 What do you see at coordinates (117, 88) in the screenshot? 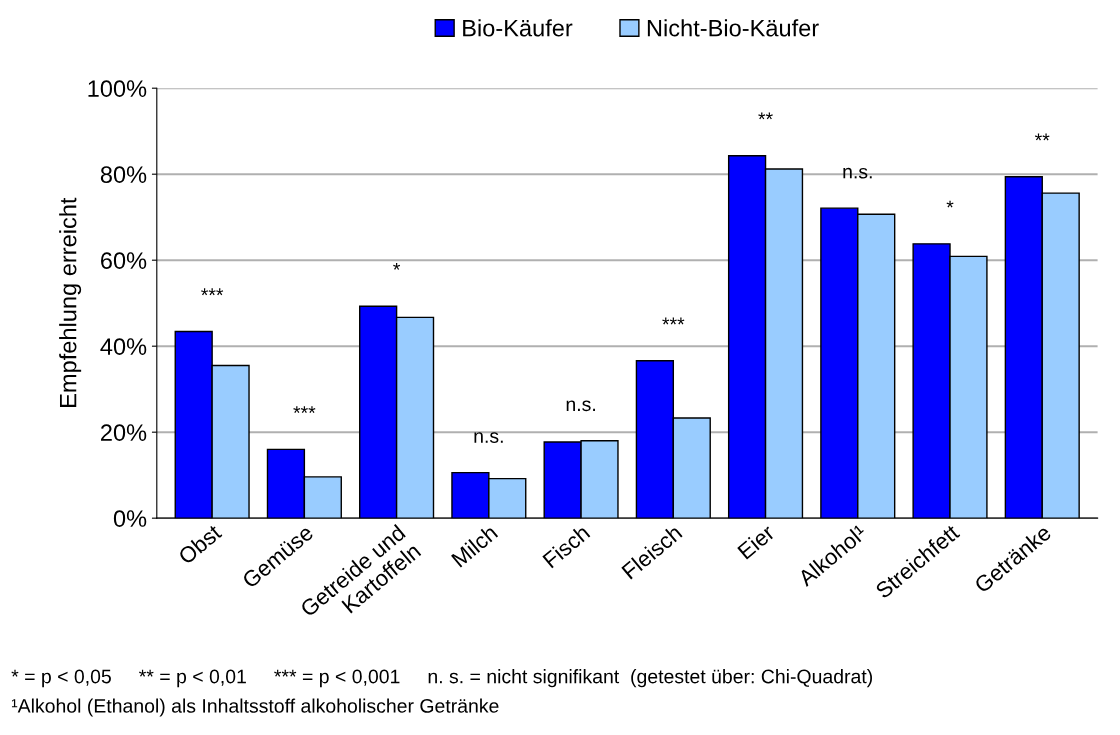
I see `y-tick-label: 100%` at bounding box center [117, 88].